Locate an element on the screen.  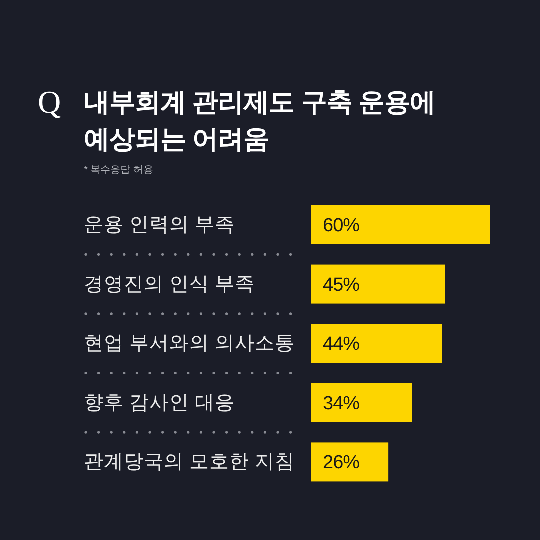
annotation: Q is located at coordinates (50, 102).